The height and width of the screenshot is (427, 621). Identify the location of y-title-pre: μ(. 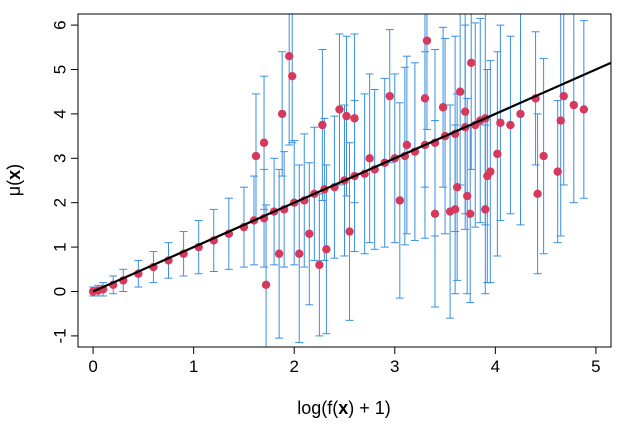
(14, 188).